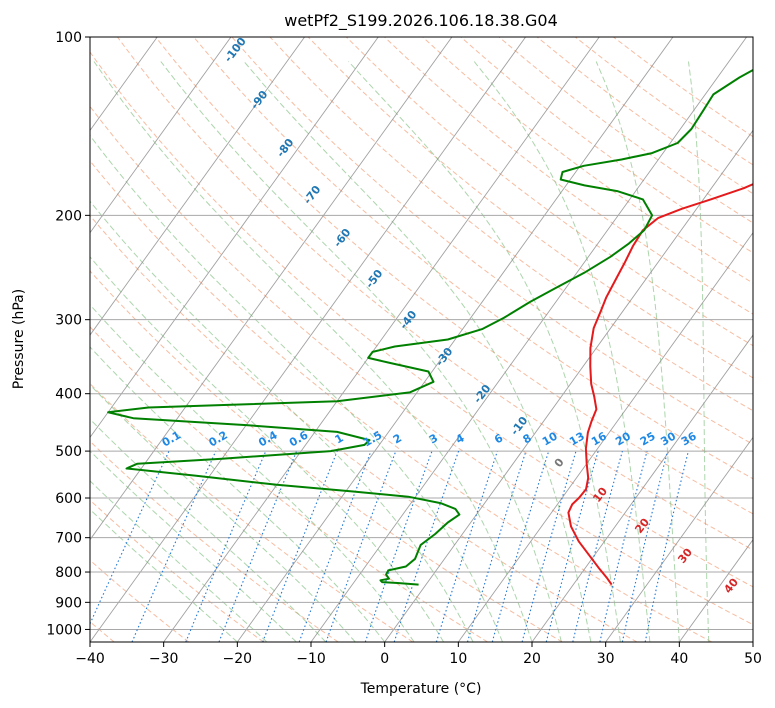  Describe the element at coordinates (268, 438) in the screenshot. I see `mixing-ratio-label: 0.4` at that location.